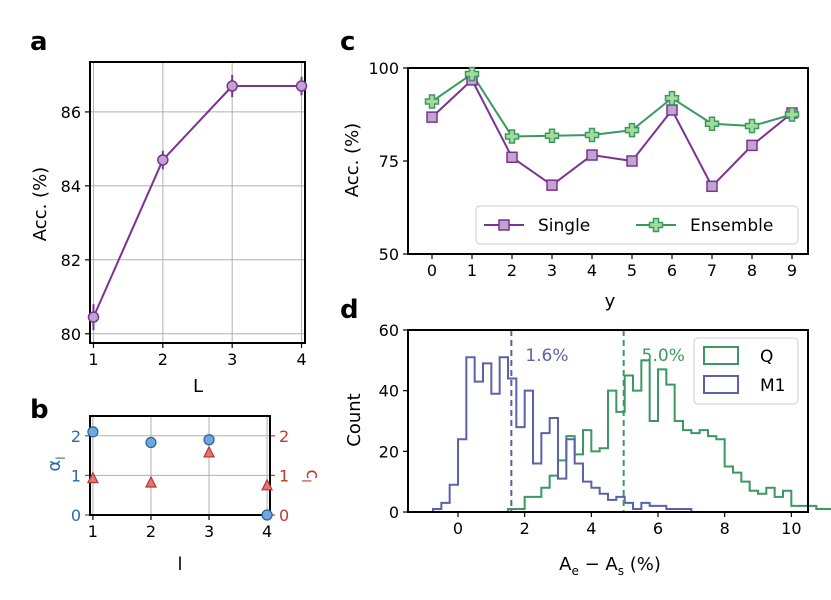 The width and height of the screenshot is (831, 600). What do you see at coordinates (71, 186) in the screenshot?
I see `y-tick-label: 84` at bounding box center [71, 186].